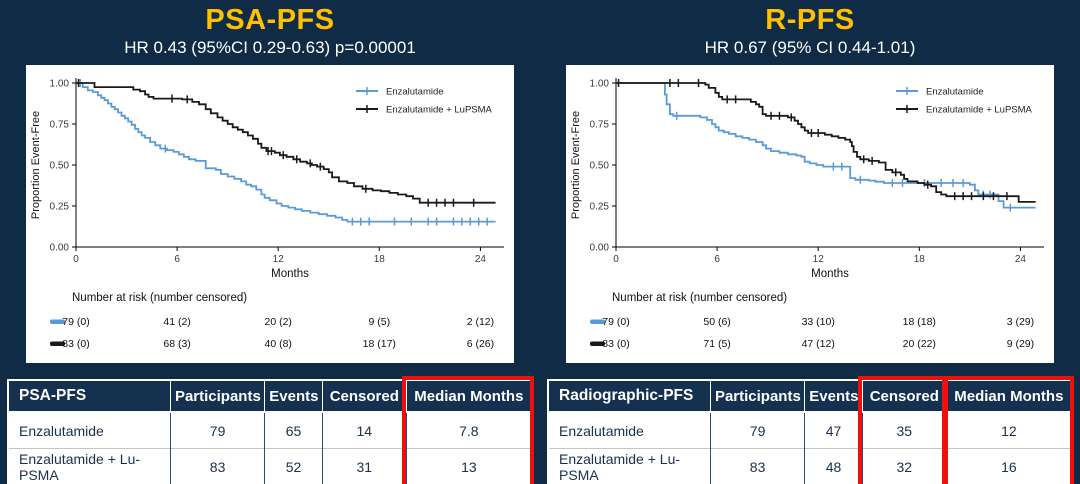 Image resolution: width=1080 pixels, height=484 pixels. I want to click on table-cell: 12, so click(1009, 430).